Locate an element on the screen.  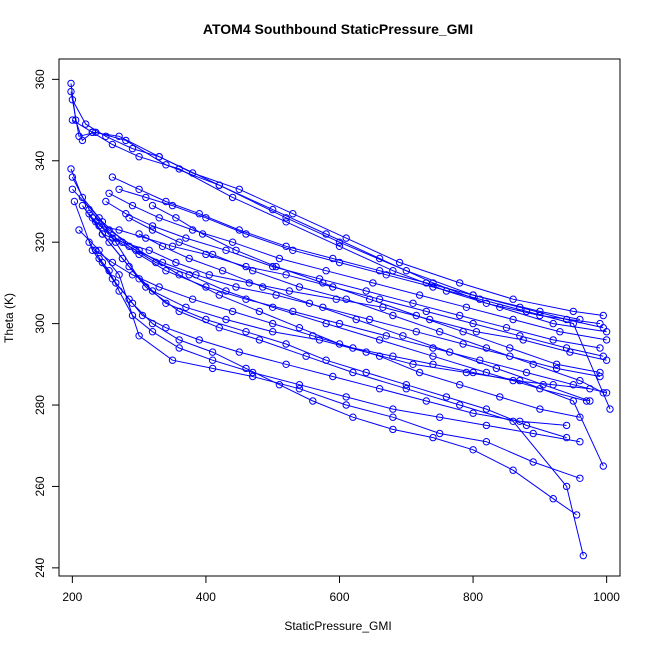
y-tick-label: 260 is located at coordinates (40, 486).